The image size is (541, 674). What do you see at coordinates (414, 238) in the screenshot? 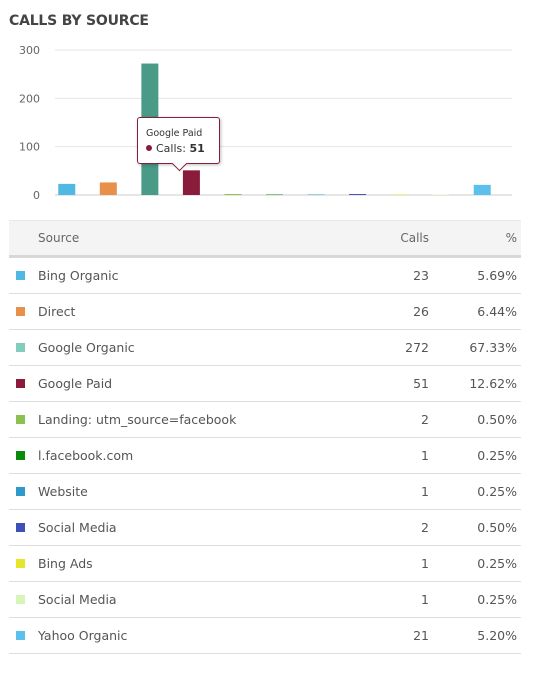
I see `header-calls: Calls` at bounding box center [414, 238].